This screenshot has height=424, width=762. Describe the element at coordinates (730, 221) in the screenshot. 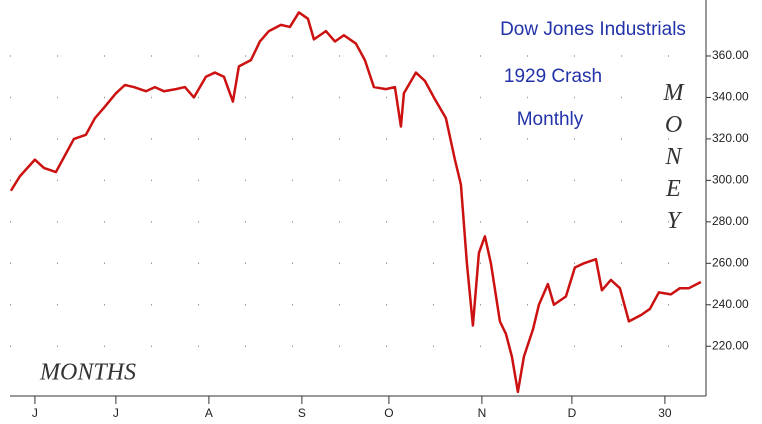

I see `y-tick-label: 280.00` at that location.